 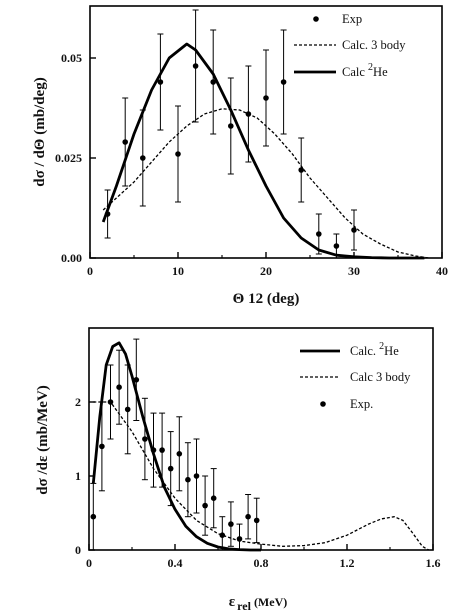 What do you see at coordinates (40, 131) in the screenshot?
I see `top-y-axis-label: dσ / dΘ (mb/deg)` at bounding box center [40, 131].